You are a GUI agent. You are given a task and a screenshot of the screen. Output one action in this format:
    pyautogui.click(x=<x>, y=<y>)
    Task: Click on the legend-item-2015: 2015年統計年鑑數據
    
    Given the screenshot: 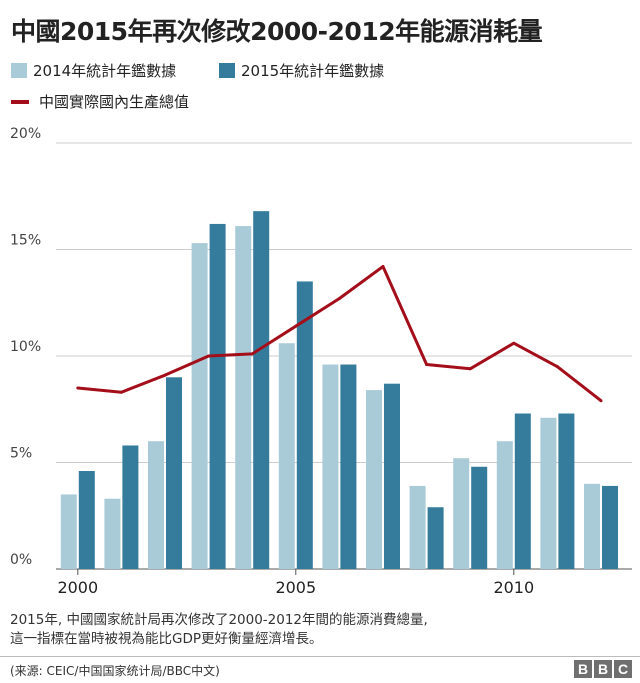 What is the action you would take?
    pyautogui.click(x=301, y=70)
    